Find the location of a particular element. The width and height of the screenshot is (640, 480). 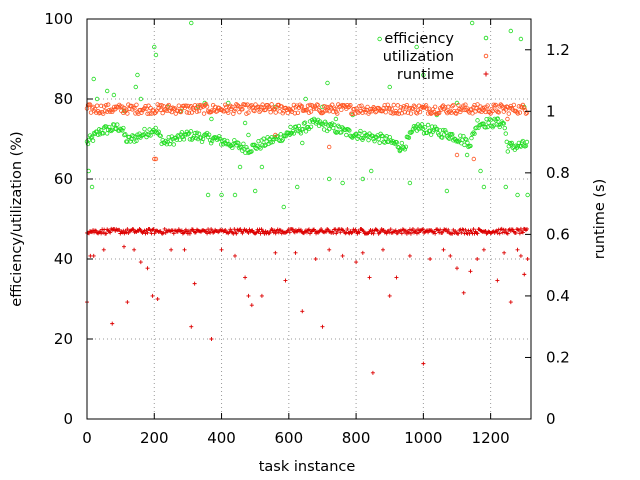

y-tick-label: 80 is located at coordinates (63, 99).